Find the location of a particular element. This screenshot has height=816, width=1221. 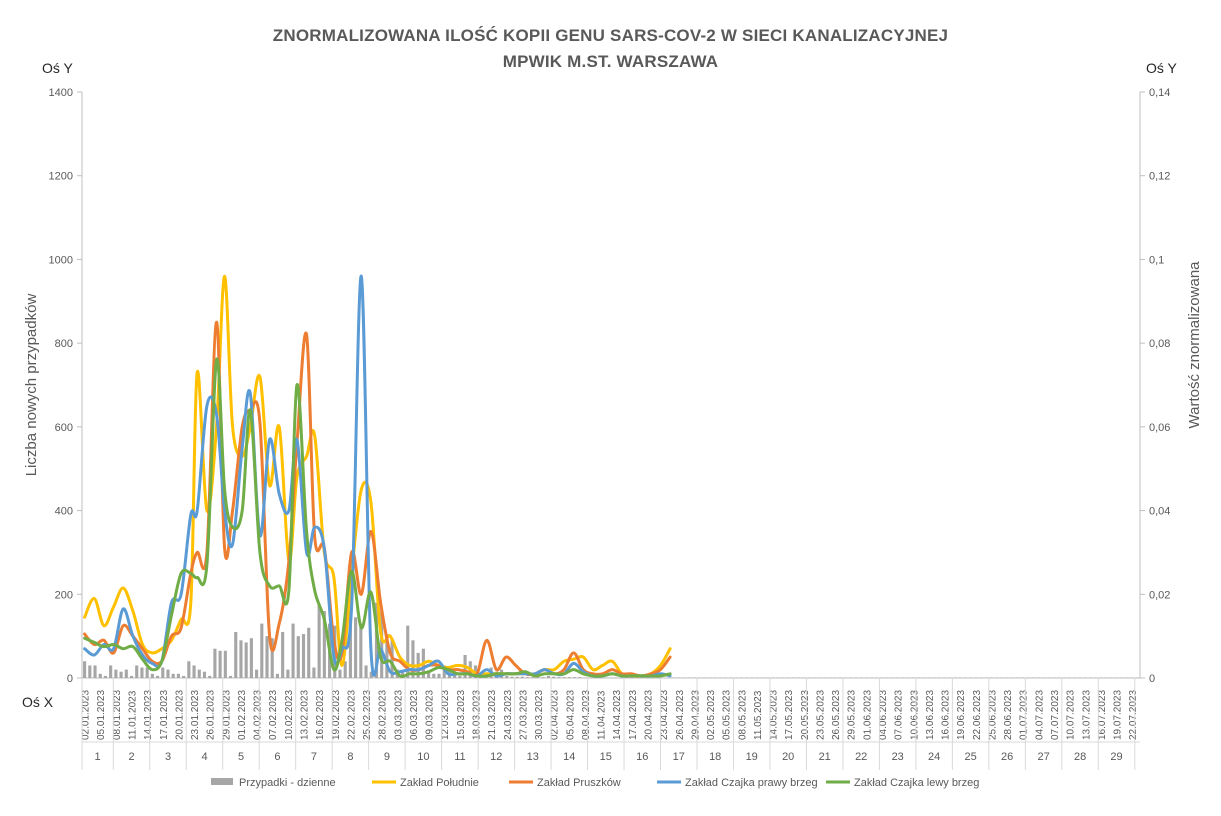

week-label: 18 is located at coordinates (715, 757).